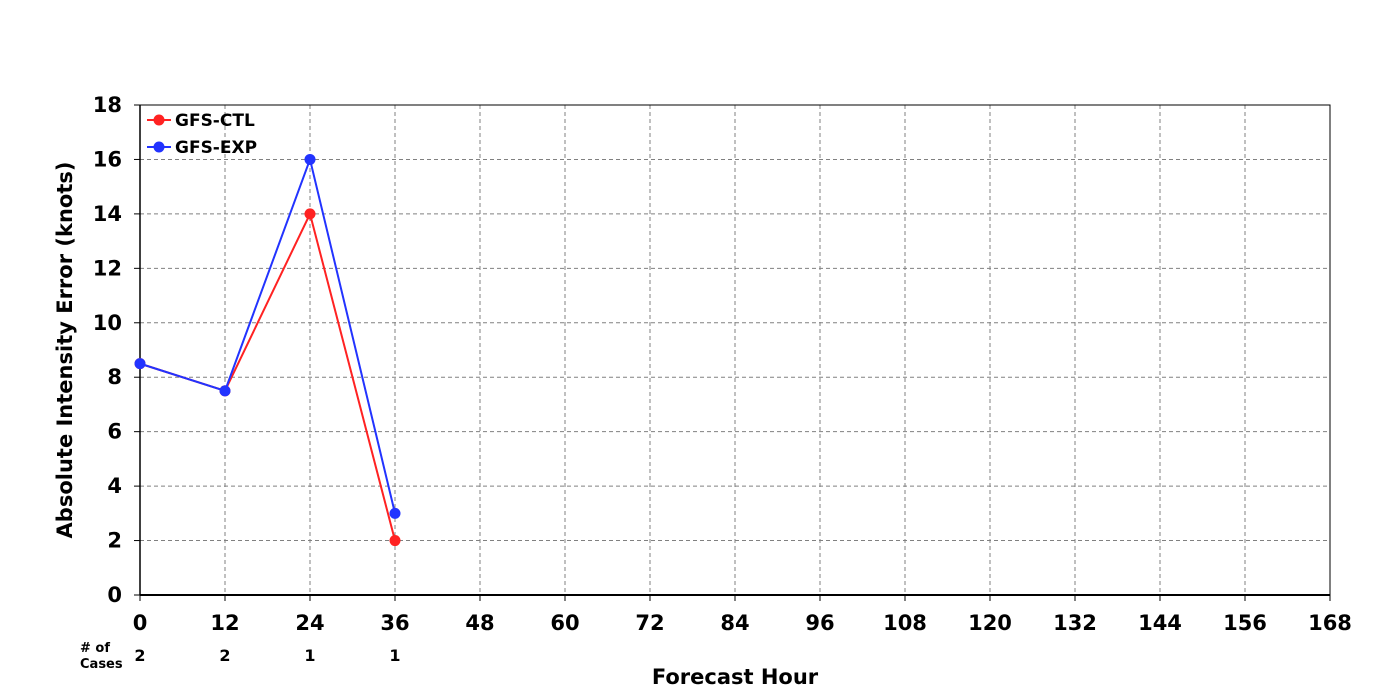 The width and height of the screenshot is (1400, 700). What do you see at coordinates (1330, 623) in the screenshot?
I see `x-tick-label: 168` at bounding box center [1330, 623].